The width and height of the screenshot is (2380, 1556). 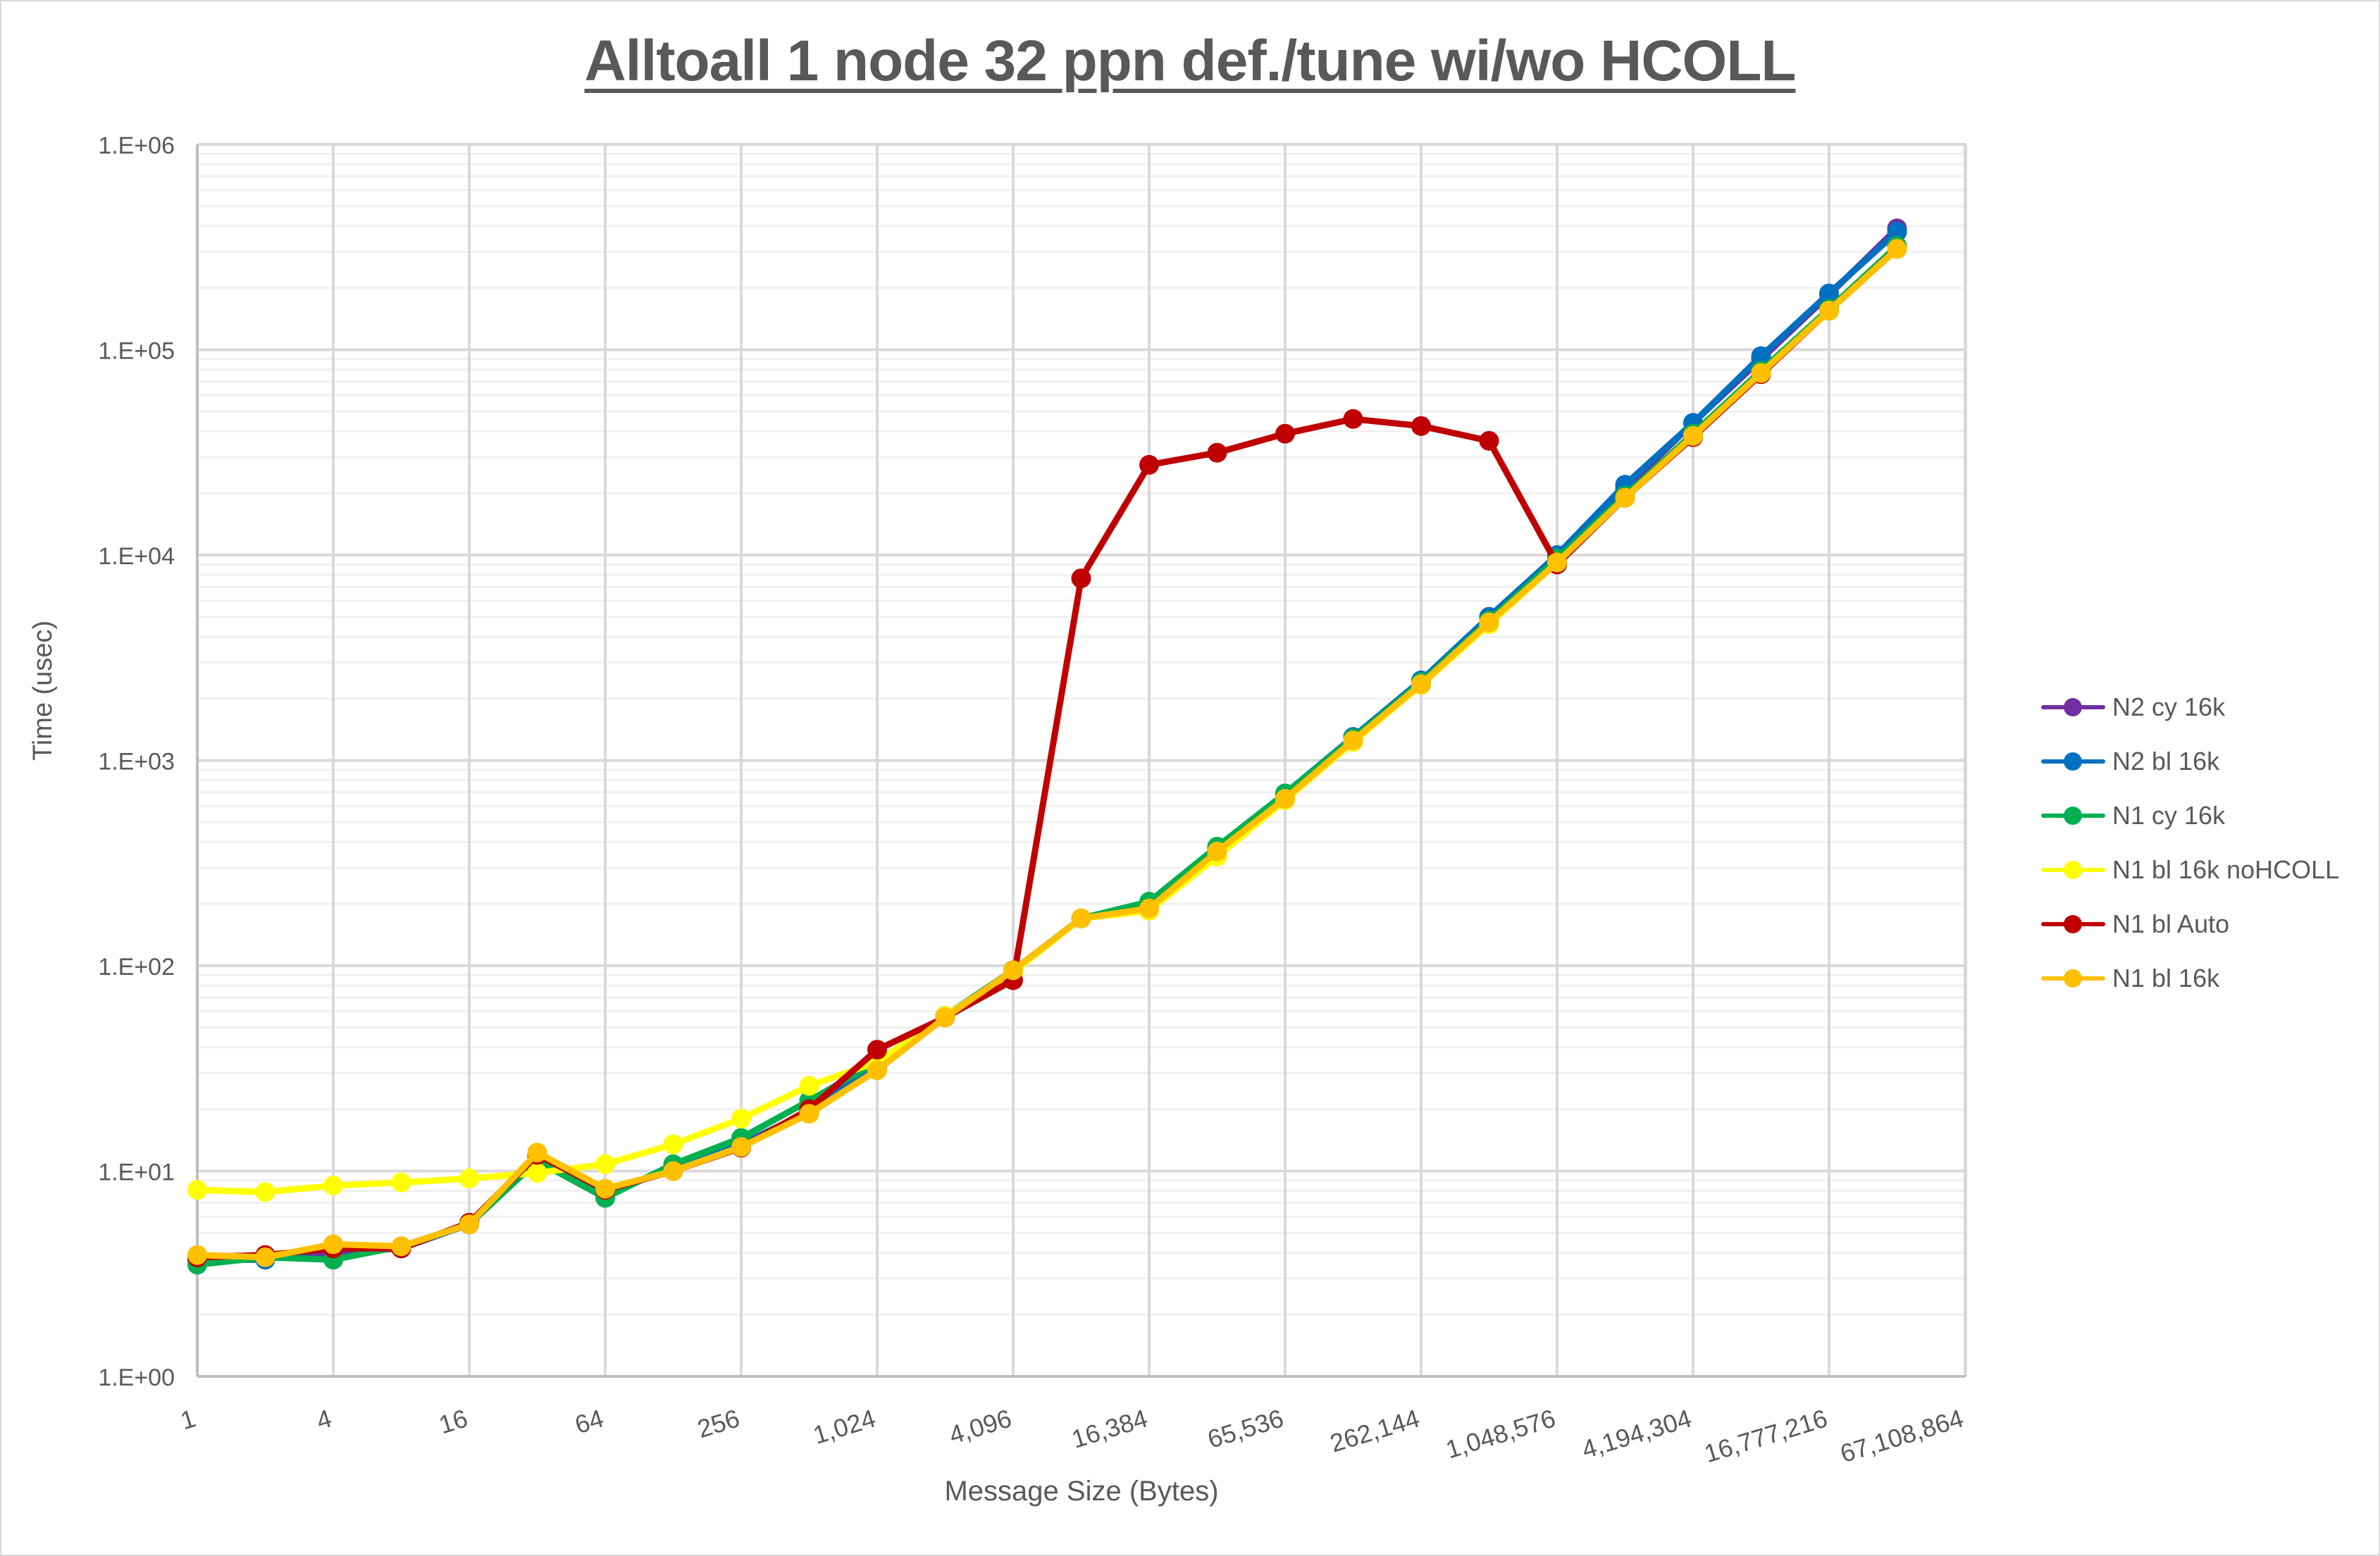 I want to click on x-tick-label: 1,048,576, so click(x=1500, y=1433).